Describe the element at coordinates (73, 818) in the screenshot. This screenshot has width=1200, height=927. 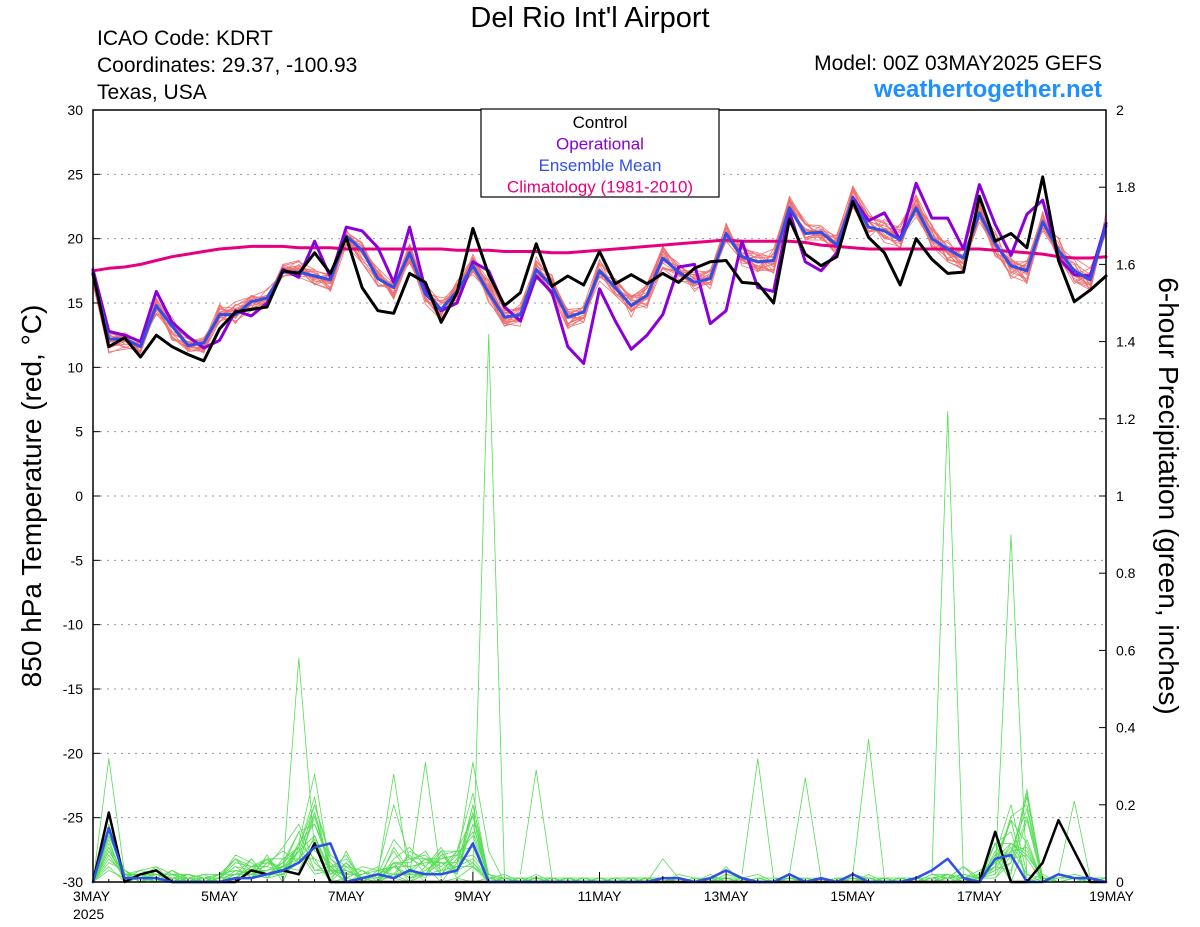
I see `y-tick-label: -25` at that location.